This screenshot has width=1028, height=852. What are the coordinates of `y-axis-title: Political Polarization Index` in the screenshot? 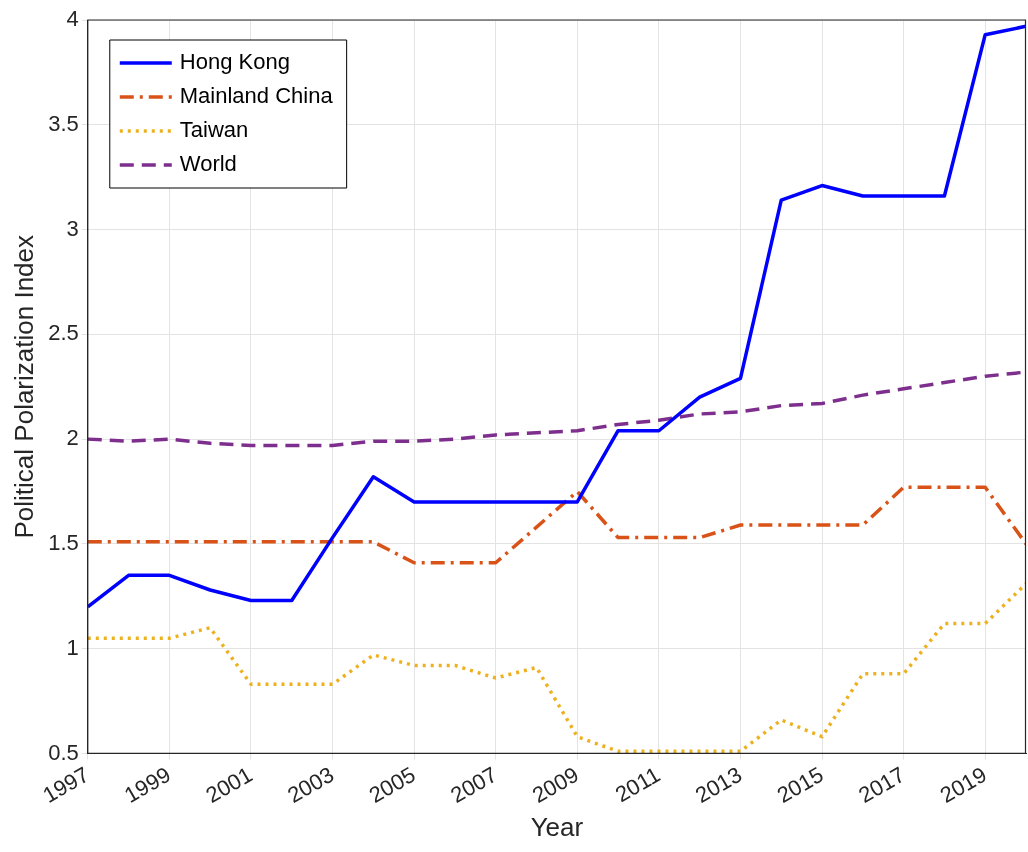 It's located at (23, 386).